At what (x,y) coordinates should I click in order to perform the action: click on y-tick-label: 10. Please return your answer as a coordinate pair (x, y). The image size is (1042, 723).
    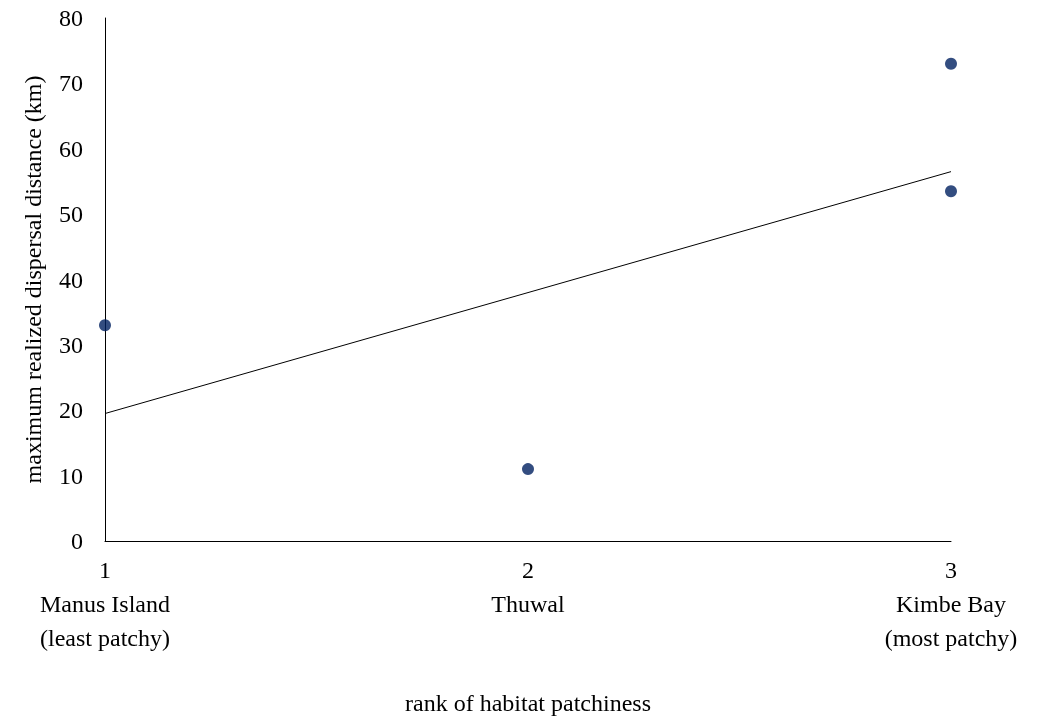
    Looking at the image, I should click on (71, 475).